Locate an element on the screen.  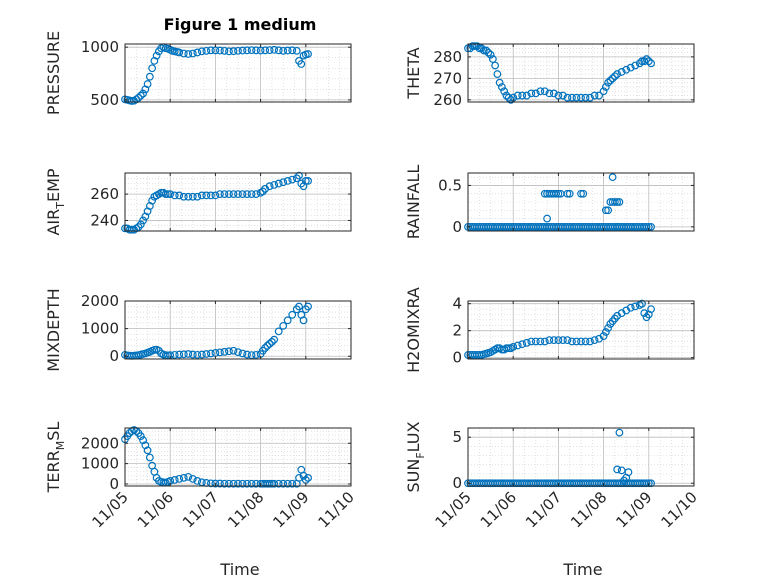
y-tick-label: 280 is located at coordinates (447, 57).